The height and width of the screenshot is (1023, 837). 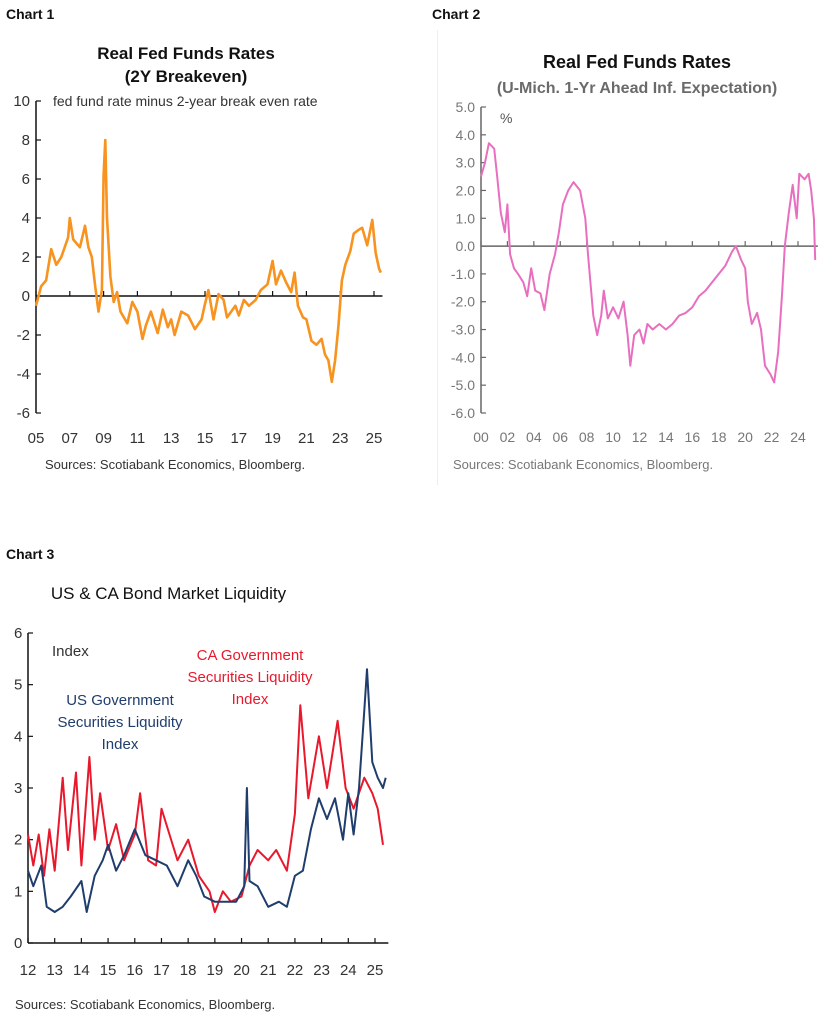 I want to click on chart3-label: Chart 3, so click(x=30, y=554).